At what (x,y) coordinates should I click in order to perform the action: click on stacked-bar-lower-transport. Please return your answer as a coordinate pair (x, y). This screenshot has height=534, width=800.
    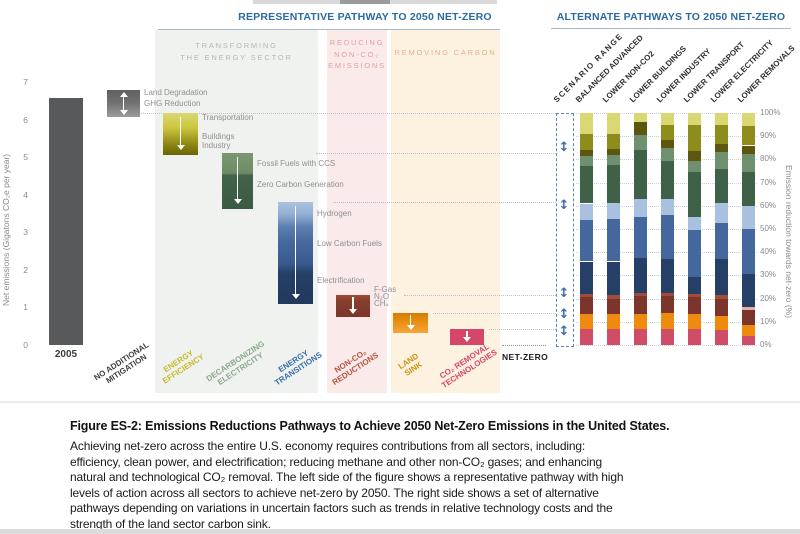
    Looking at the image, I should click on (694, 229).